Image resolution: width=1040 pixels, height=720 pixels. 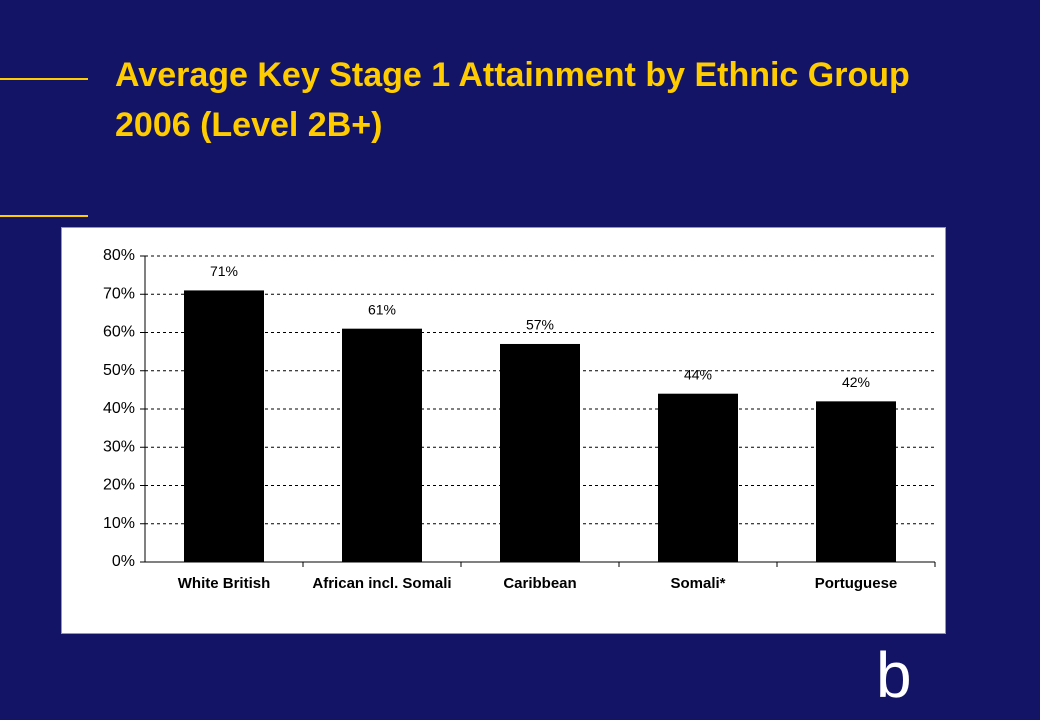 I want to click on value-label: 71%, so click(x=224, y=271).